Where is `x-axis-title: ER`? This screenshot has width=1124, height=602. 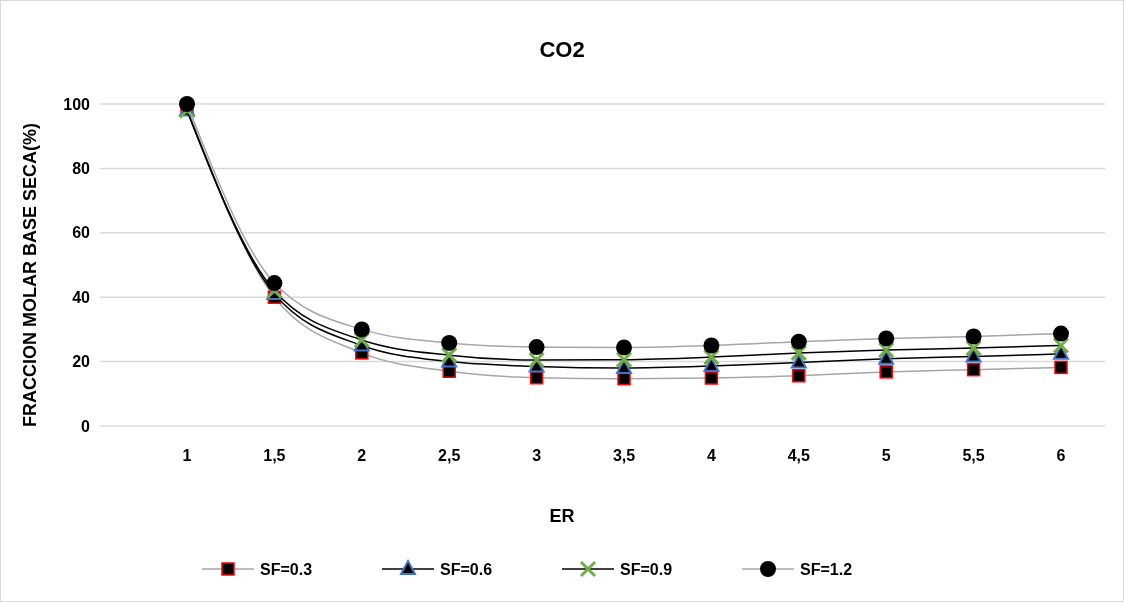 x-axis-title: ER is located at coordinates (562, 516).